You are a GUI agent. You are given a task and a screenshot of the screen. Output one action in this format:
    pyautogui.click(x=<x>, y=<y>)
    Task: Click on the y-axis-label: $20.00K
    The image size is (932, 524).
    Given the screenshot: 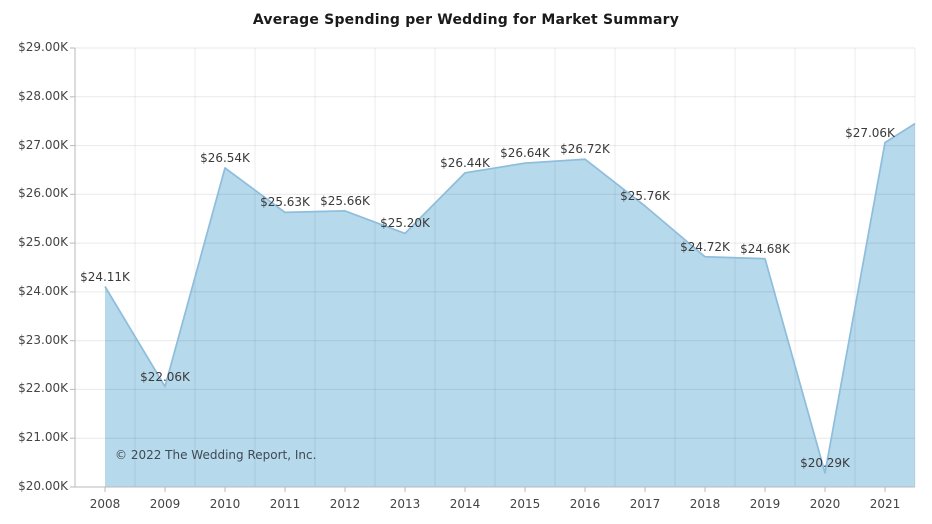 What is the action you would take?
    pyautogui.click(x=43, y=486)
    